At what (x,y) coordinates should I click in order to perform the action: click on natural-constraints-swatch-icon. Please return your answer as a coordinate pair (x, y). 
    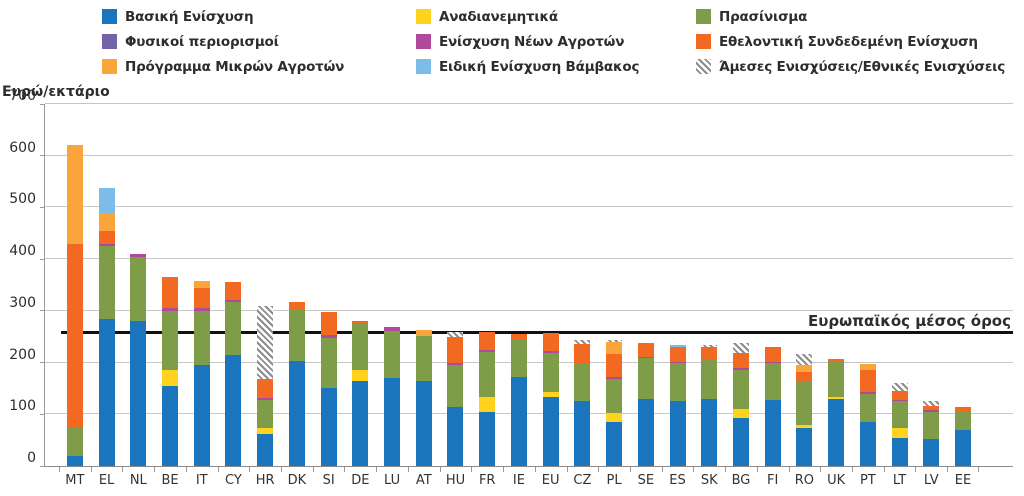
    Looking at the image, I should click on (109, 41).